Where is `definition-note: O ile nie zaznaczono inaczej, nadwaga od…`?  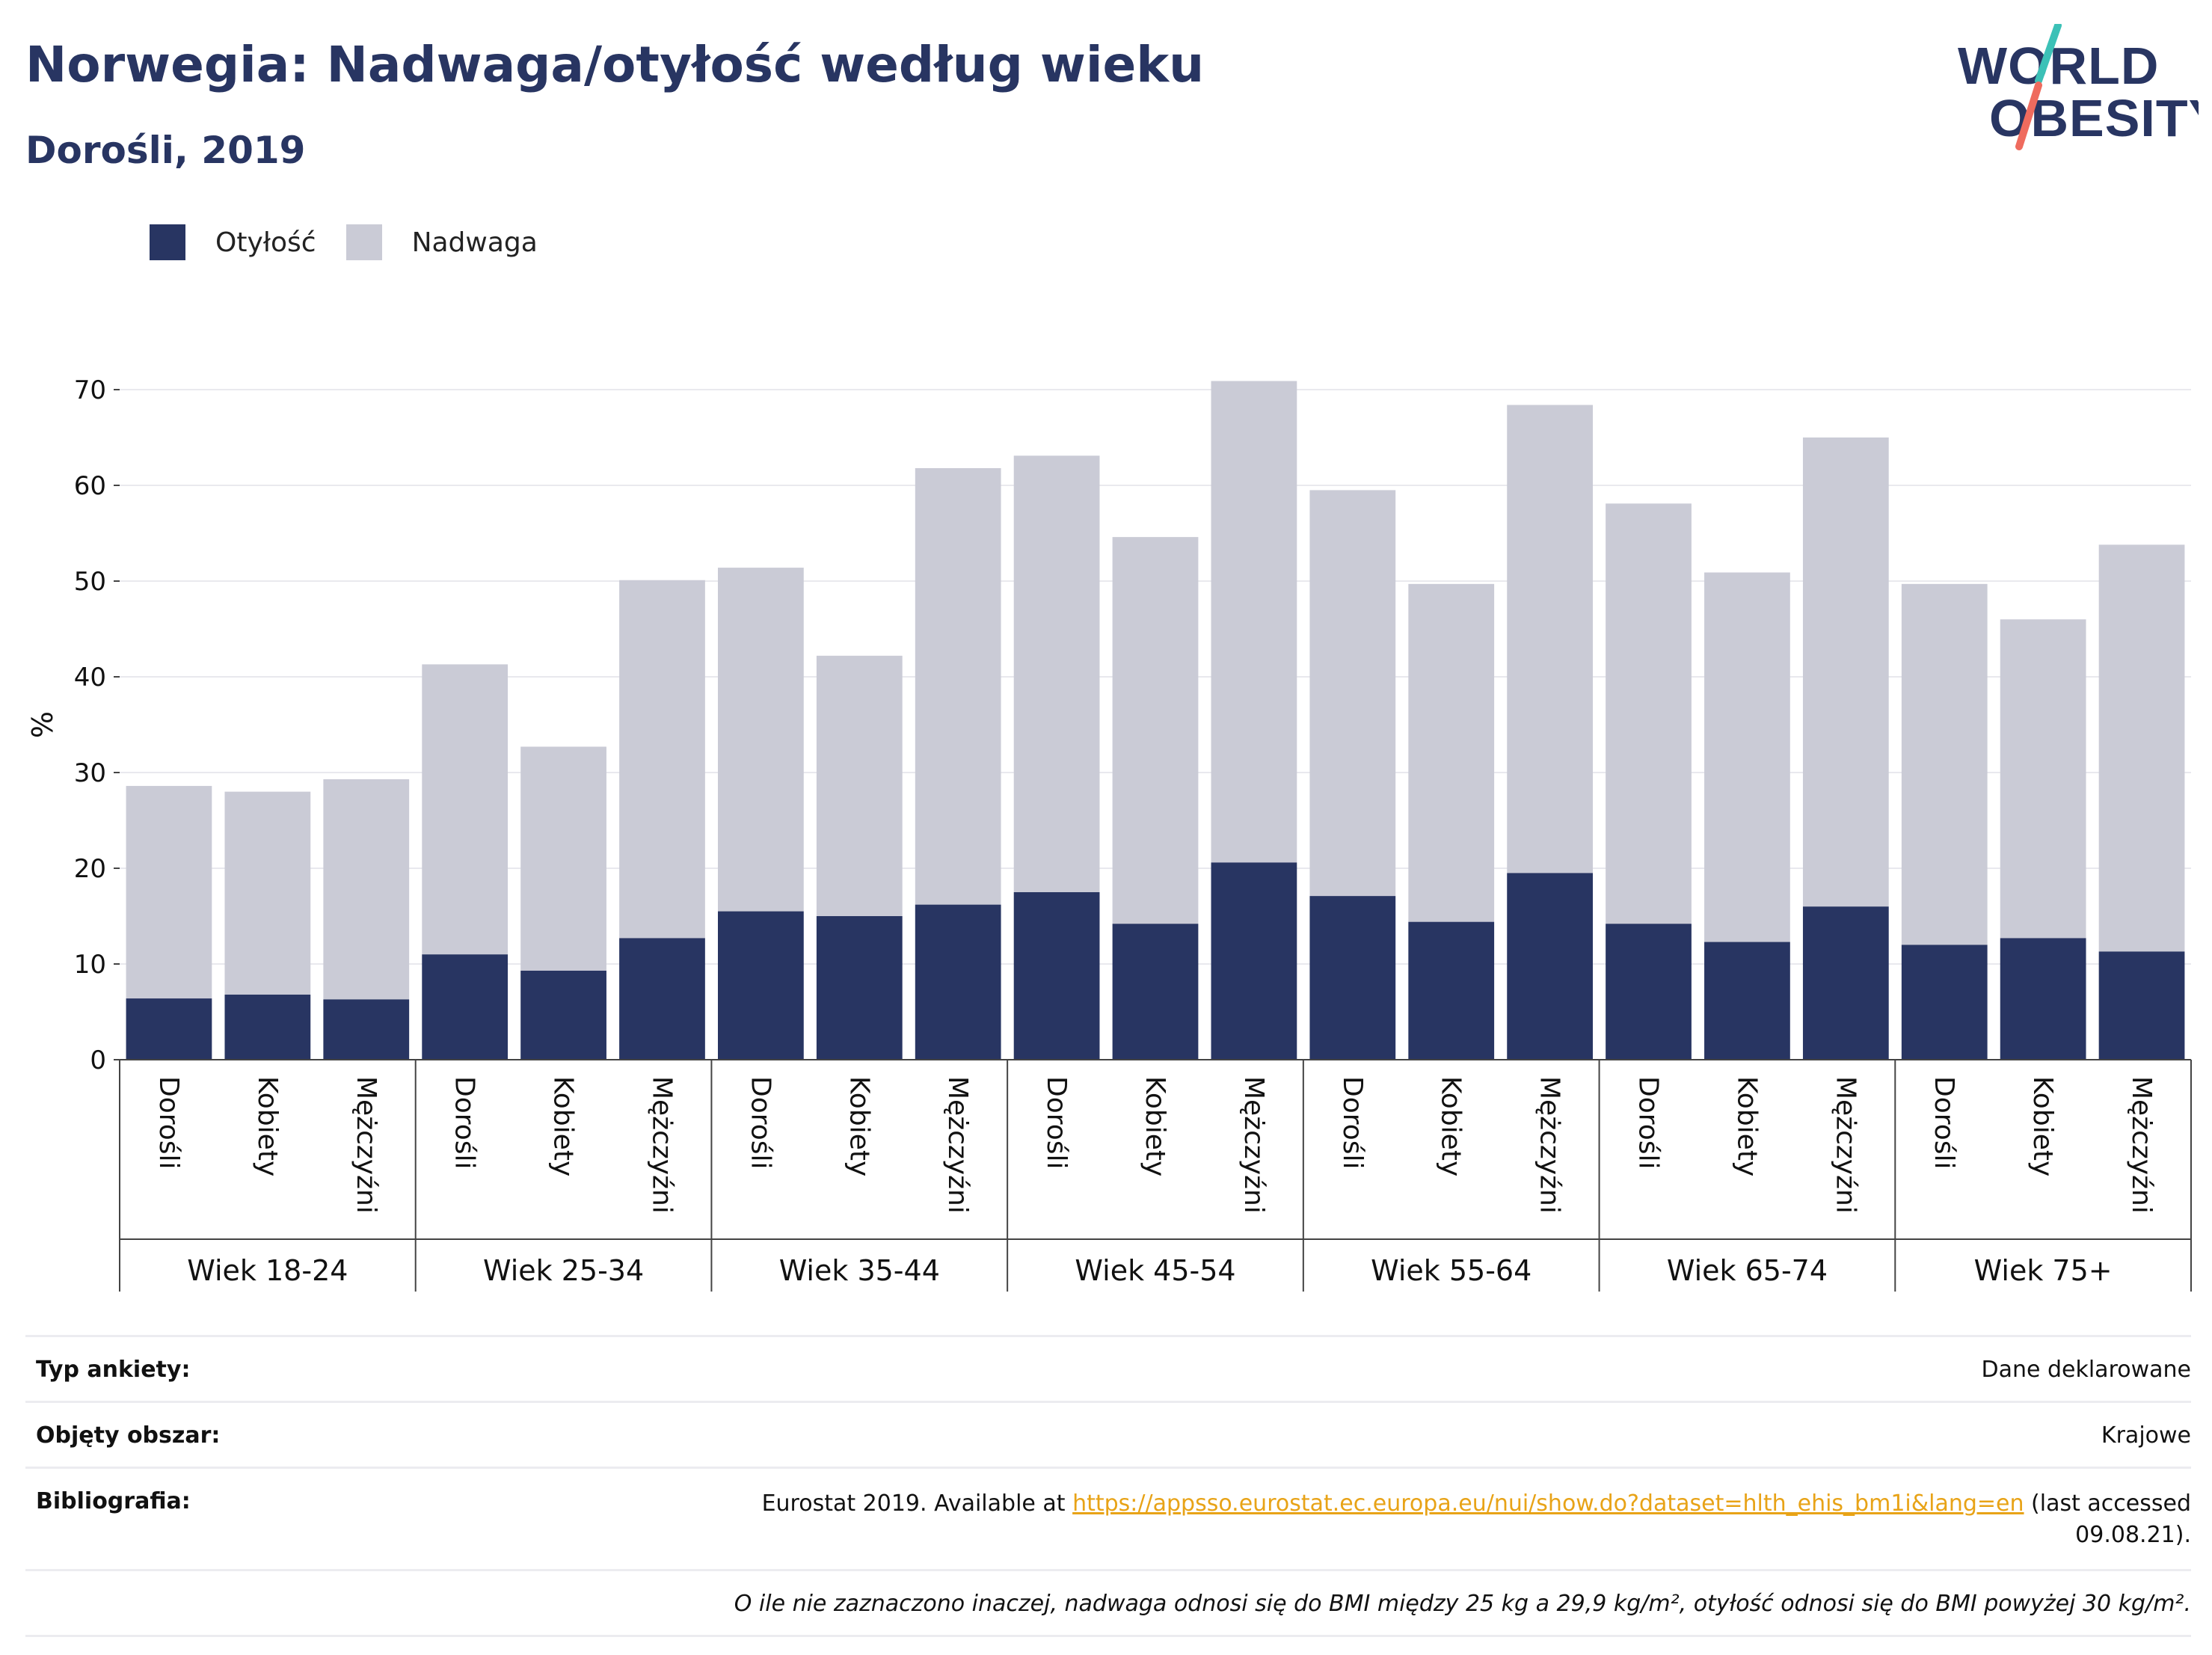
definition-note: O ile nie zaznaczono inaczej, nadwaga od… is located at coordinates (1462, 1604).